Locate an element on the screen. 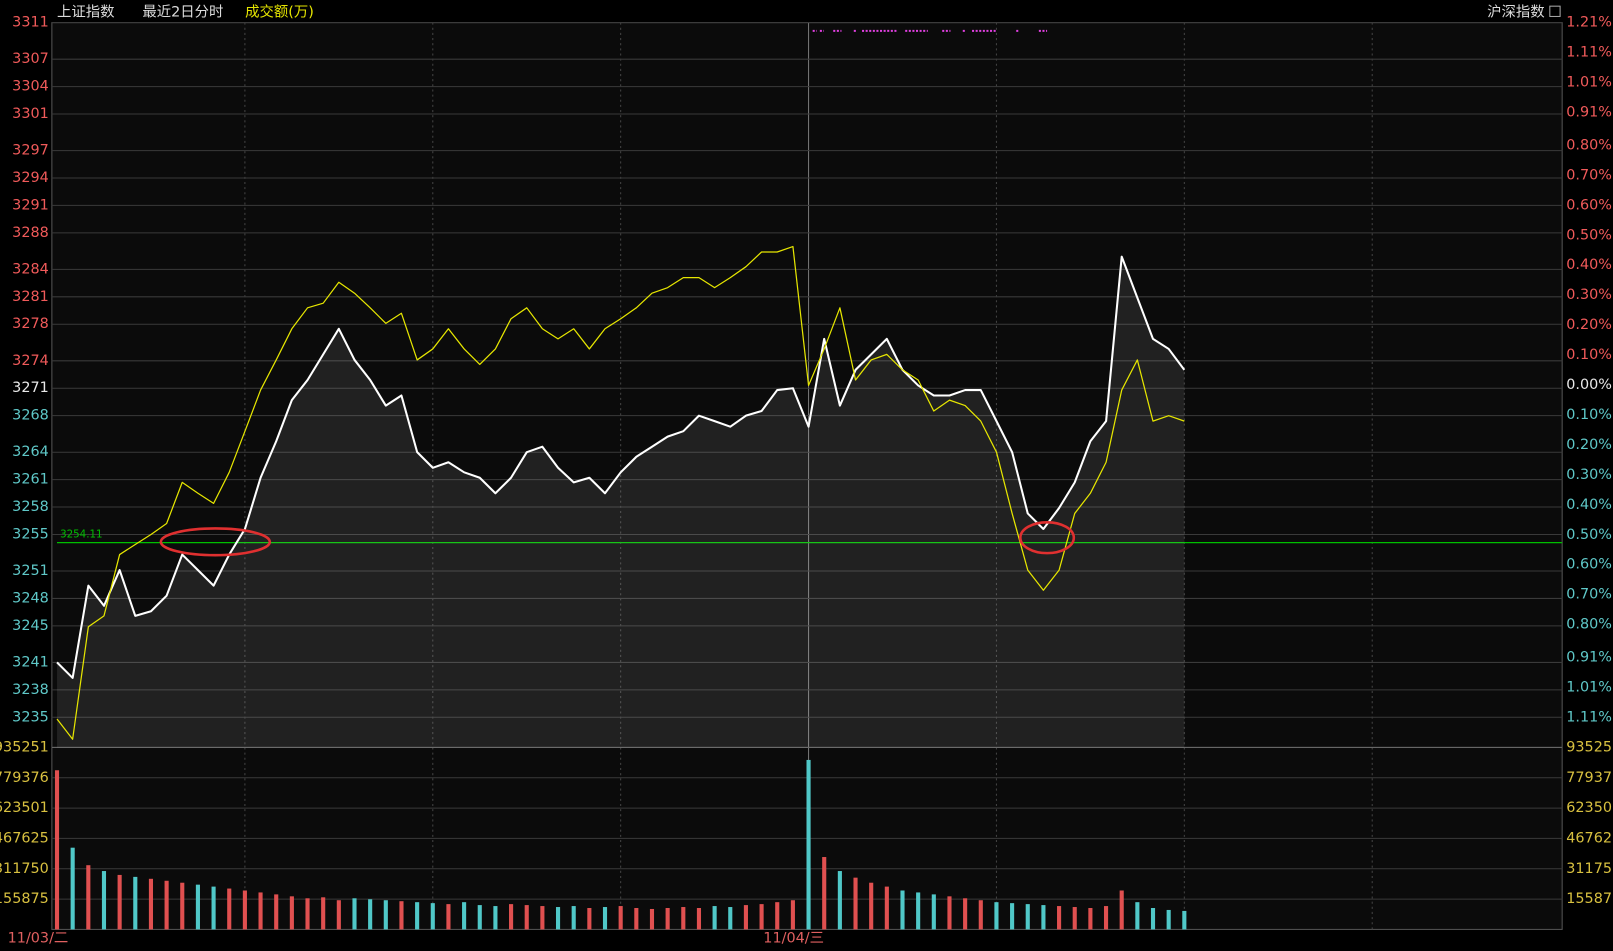  y-tick-label: 3245 is located at coordinates (30, 626).